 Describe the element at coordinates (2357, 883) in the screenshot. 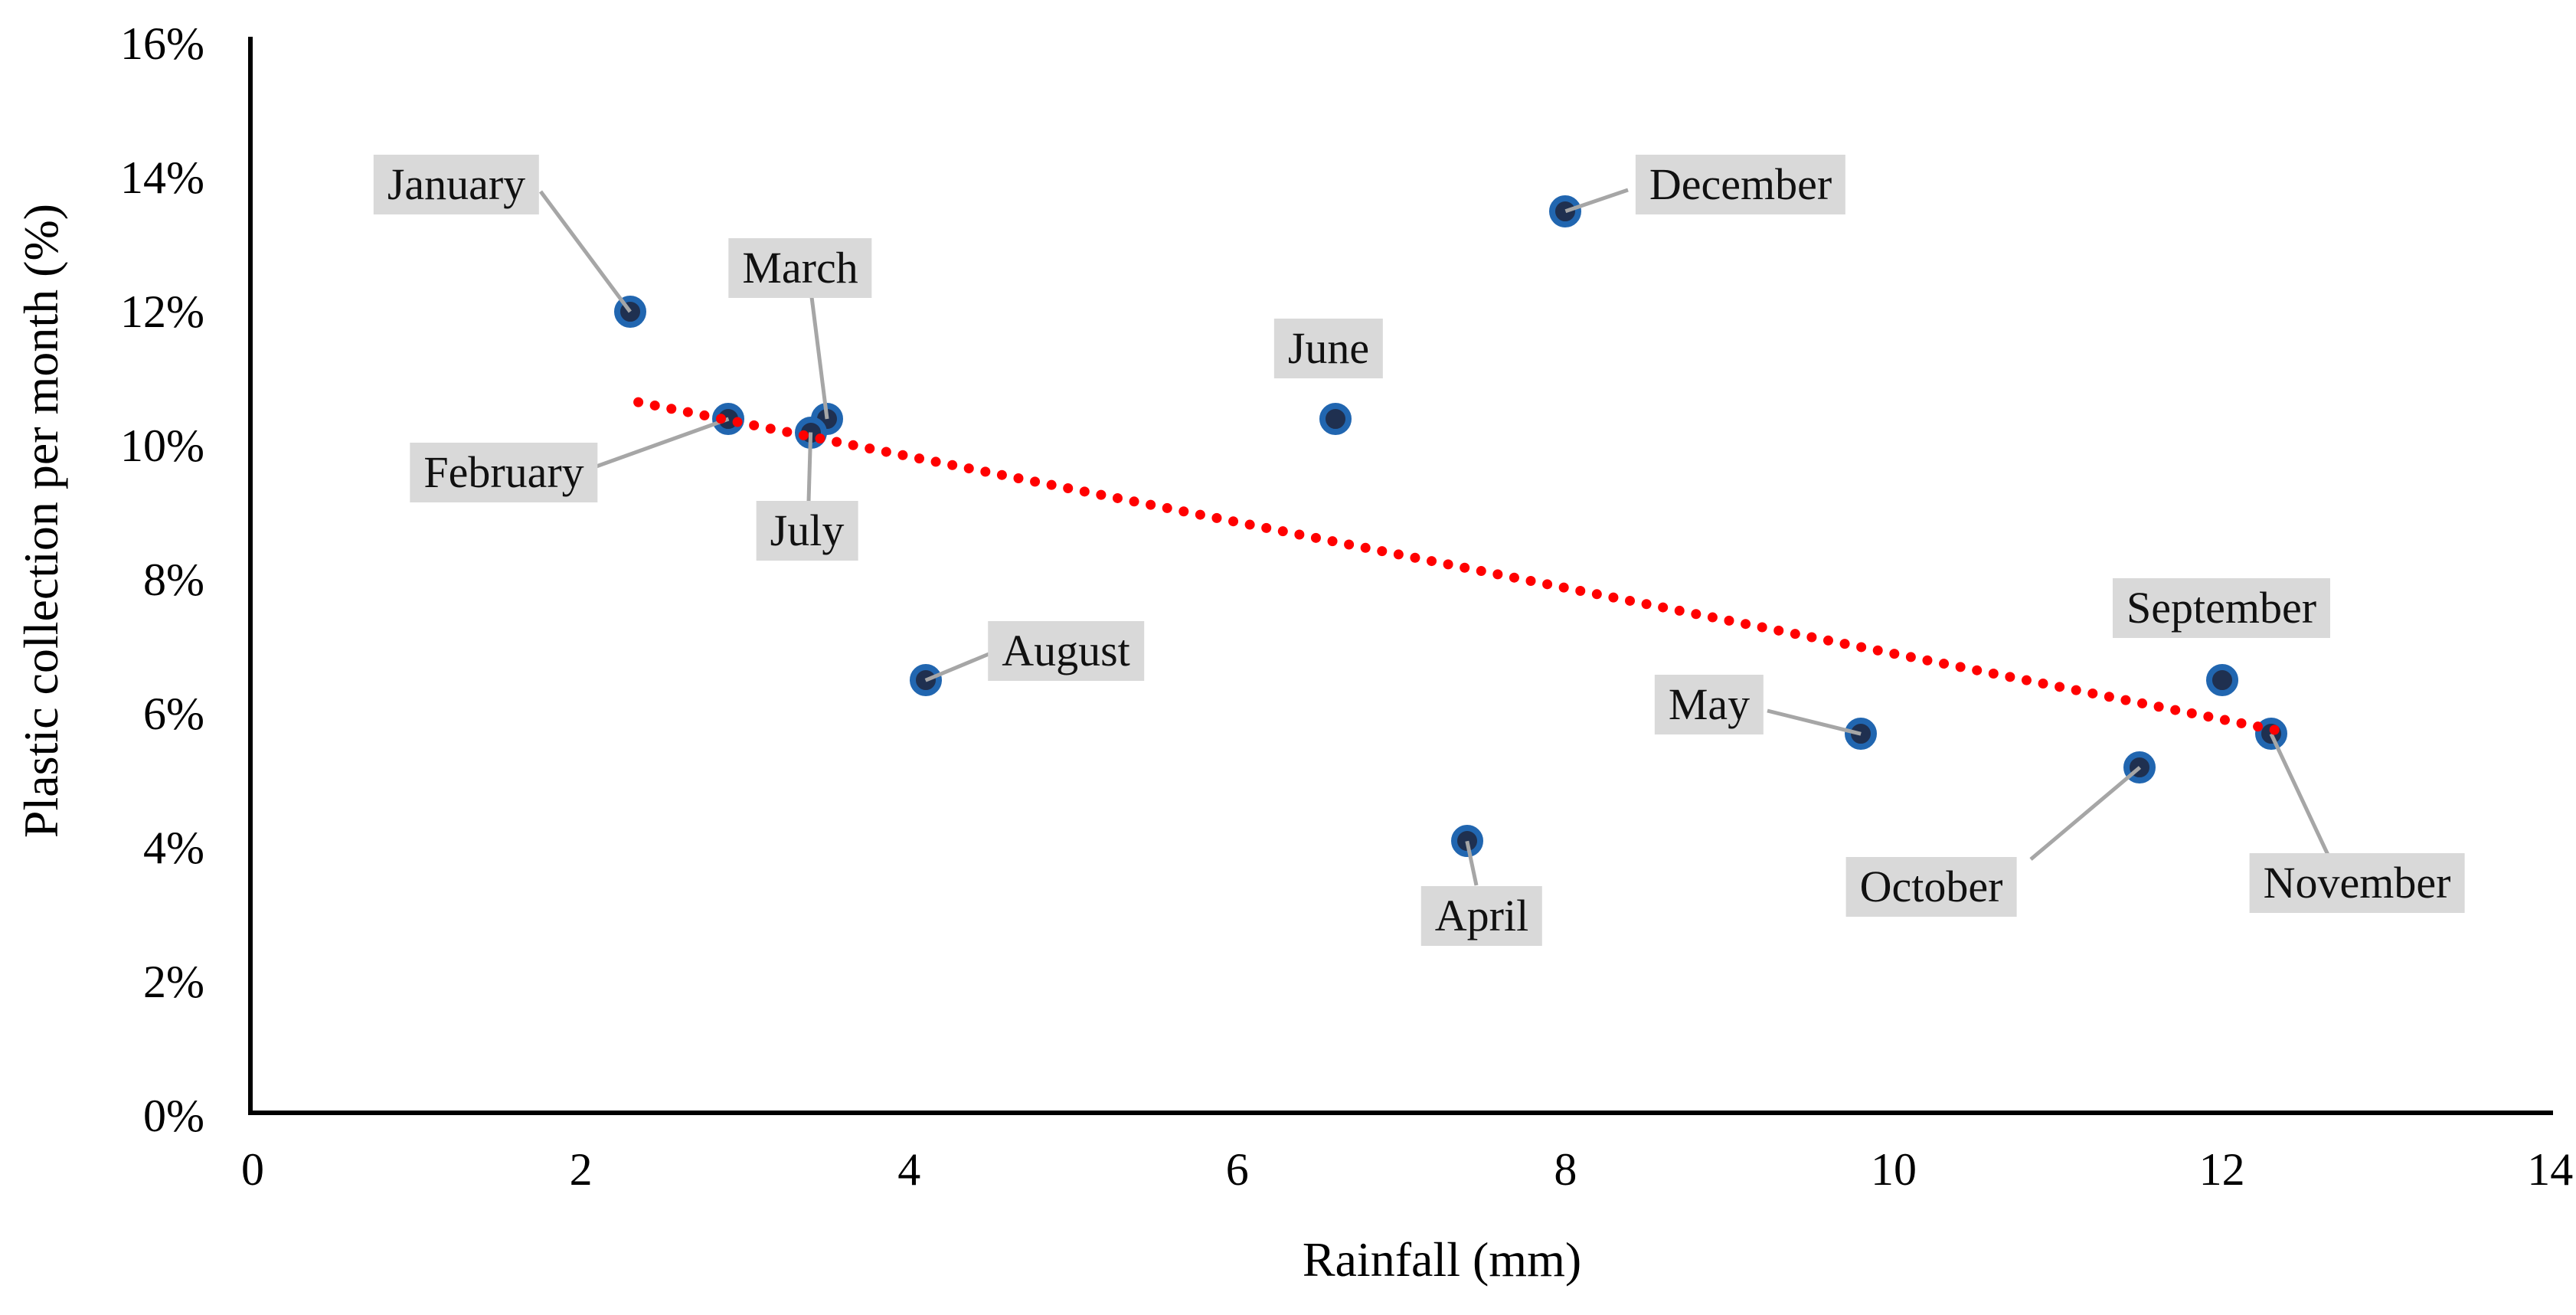

I see `point-label-november: November` at that location.